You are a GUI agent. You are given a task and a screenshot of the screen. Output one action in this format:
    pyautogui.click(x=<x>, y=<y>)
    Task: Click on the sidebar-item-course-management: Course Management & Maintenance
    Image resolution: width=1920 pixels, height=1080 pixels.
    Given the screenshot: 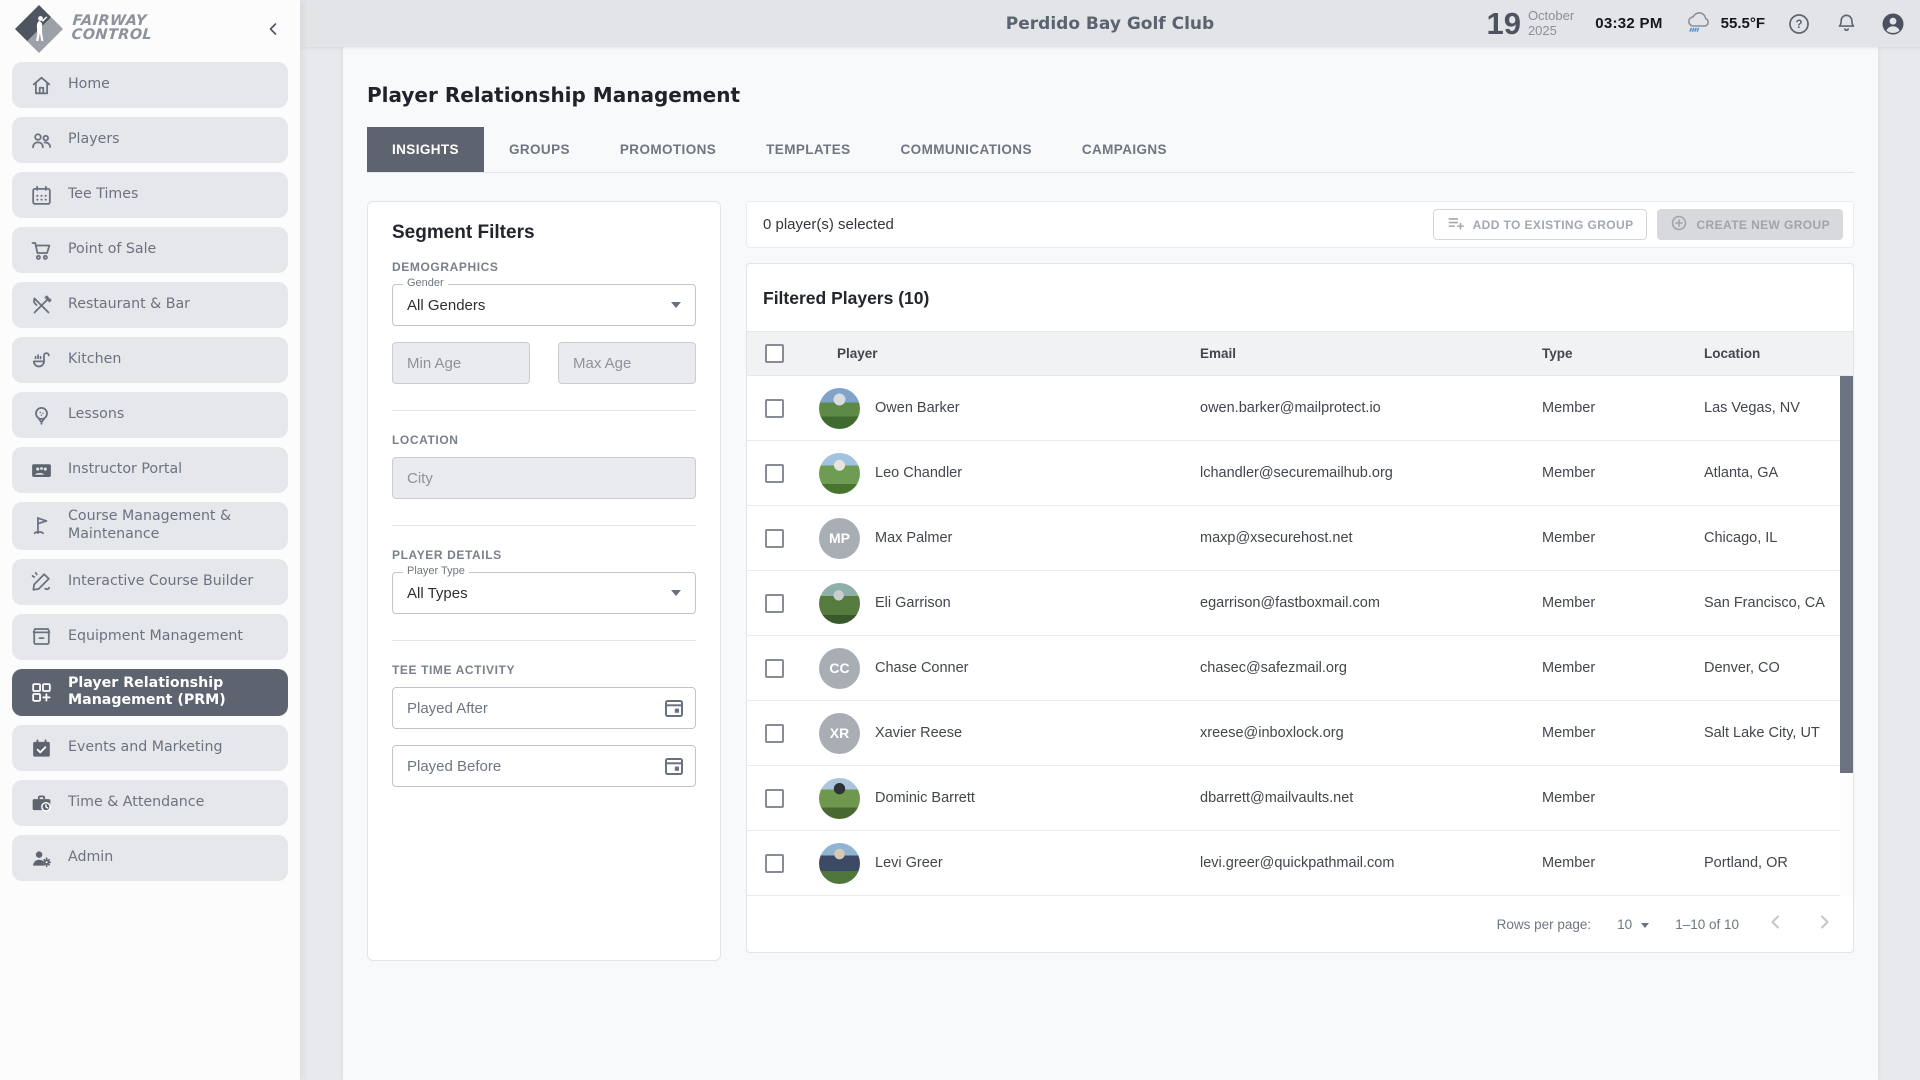 What is the action you would take?
    pyautogui.click(x=150, y=526)
    